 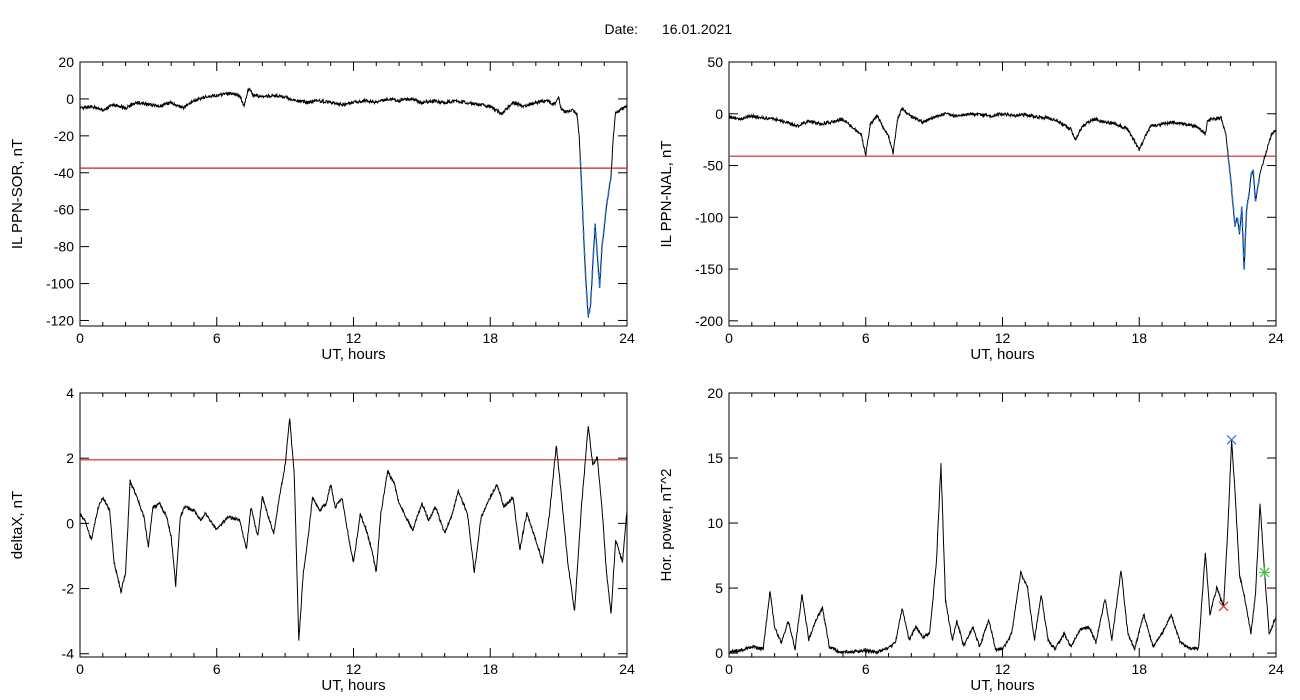 I want to click on y-tick-label: 50, so click(x=715, y=62).